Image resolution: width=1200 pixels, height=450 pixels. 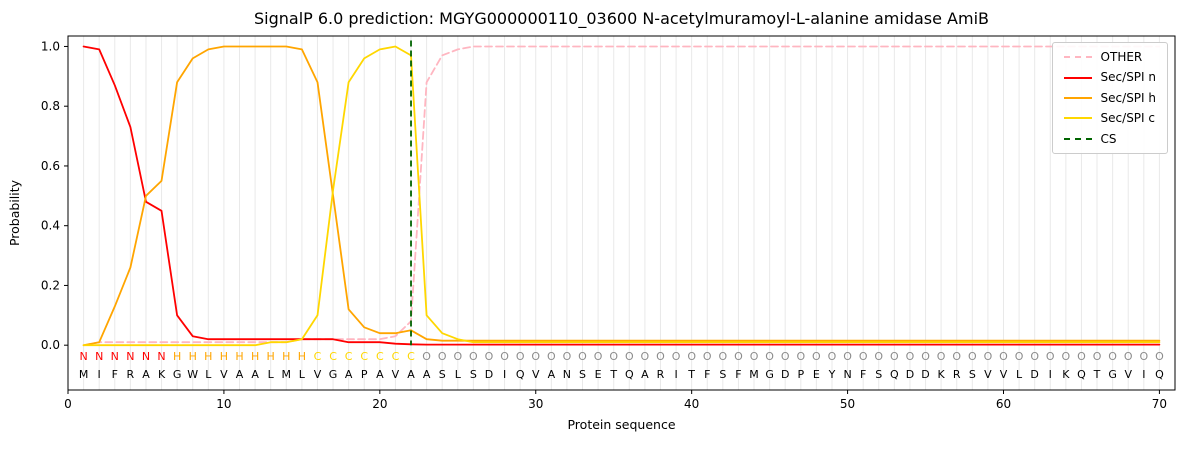 I want to click on legend-label: Sec/SPI c, so click(x=1127, y=118).